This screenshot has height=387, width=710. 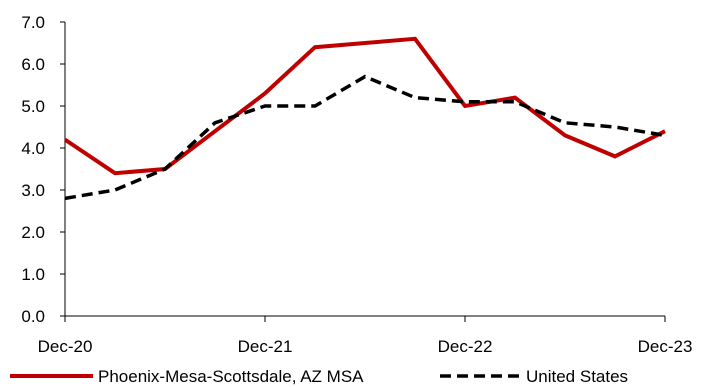 What do you see at coordinates (33, 274) in the screenshot?
I see `y-tick-label: 1.0` at bounding box center [33, 274].